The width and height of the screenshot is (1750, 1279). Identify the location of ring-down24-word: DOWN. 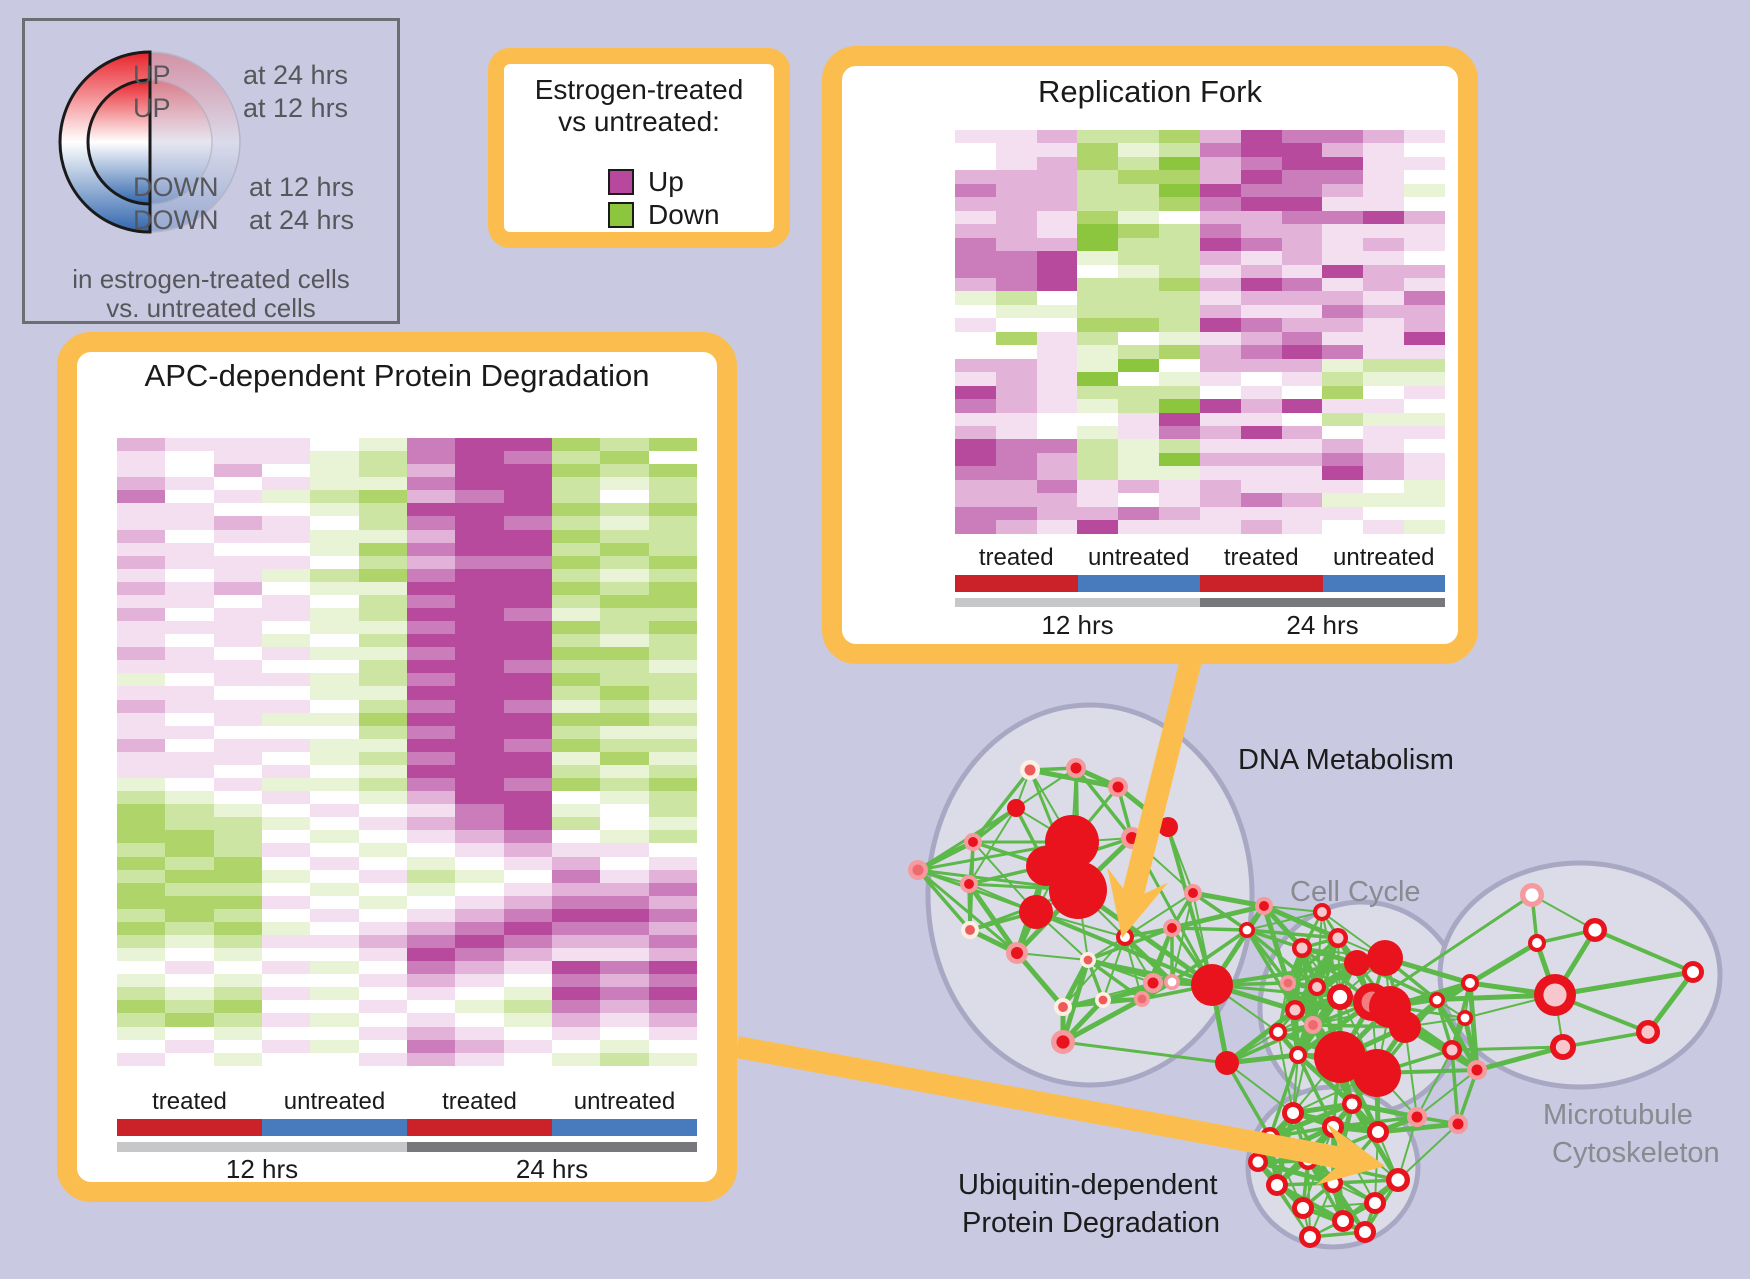
(176, 220).